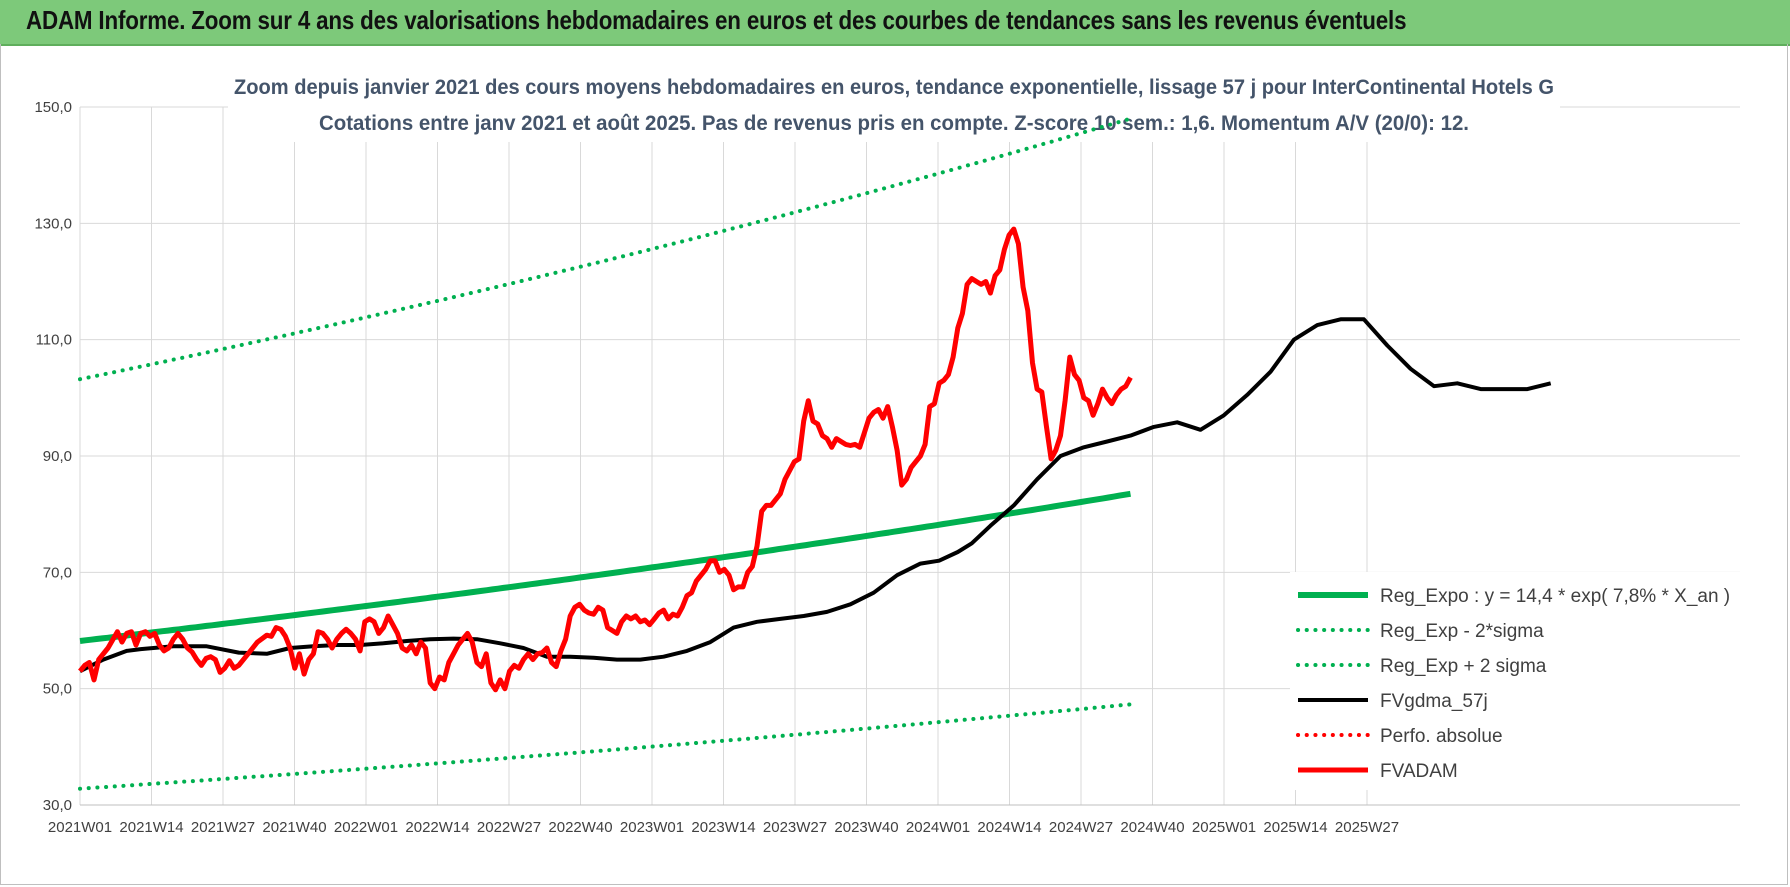  What do you see at coordinates (54, 340) in the screenshot?
I see `y-tick-label: 110,0` at bounding box center [54, 340].